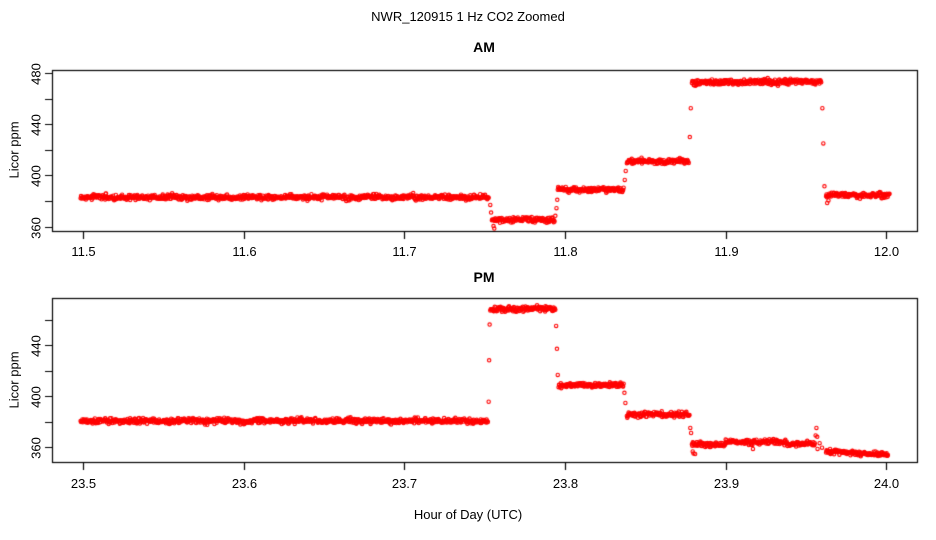 Image resolution: width=936 pixels, height=540 pixels. Describe the element at coordinates (484, 277) in the screenshot. I see `pm-panel-title: PM` at that location.